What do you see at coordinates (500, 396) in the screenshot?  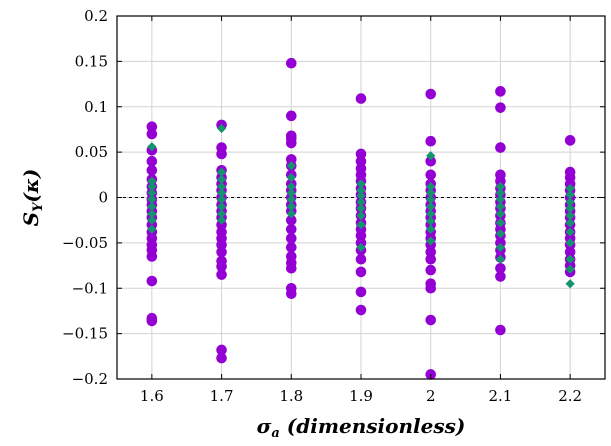 I see `x-tick-label: 2.1` at bounding box center [500, 396].